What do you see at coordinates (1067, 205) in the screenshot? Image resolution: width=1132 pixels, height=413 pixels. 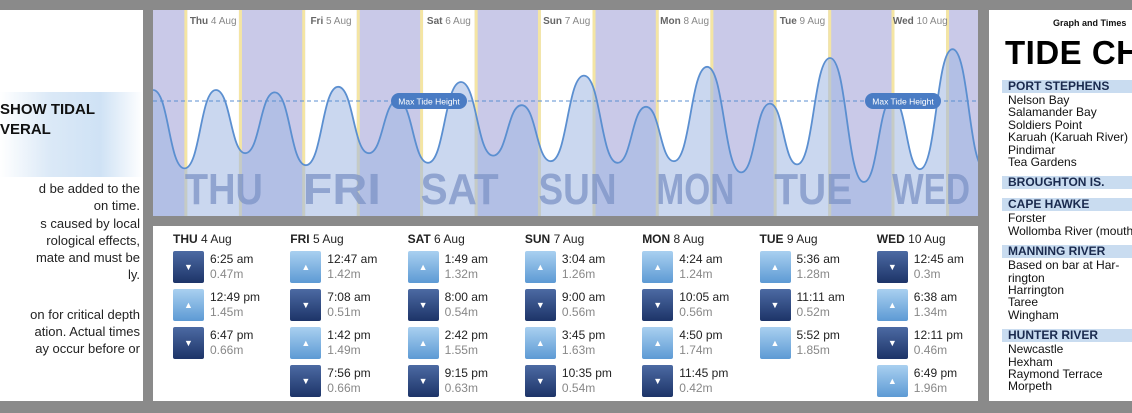 I see `region-header: CAPE HAWKE` at bounding box center [1067, 205].